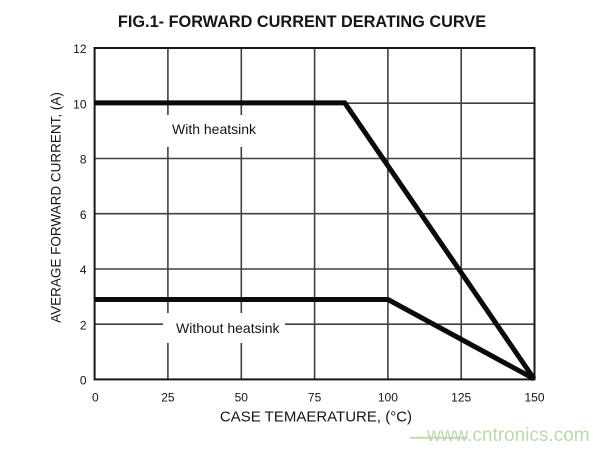 Image resolution: width=611 pixels, height=452 pixels. Describe the element at coordinates (168, 398) in the screenshot. I see `svg-text: 25` at that location.